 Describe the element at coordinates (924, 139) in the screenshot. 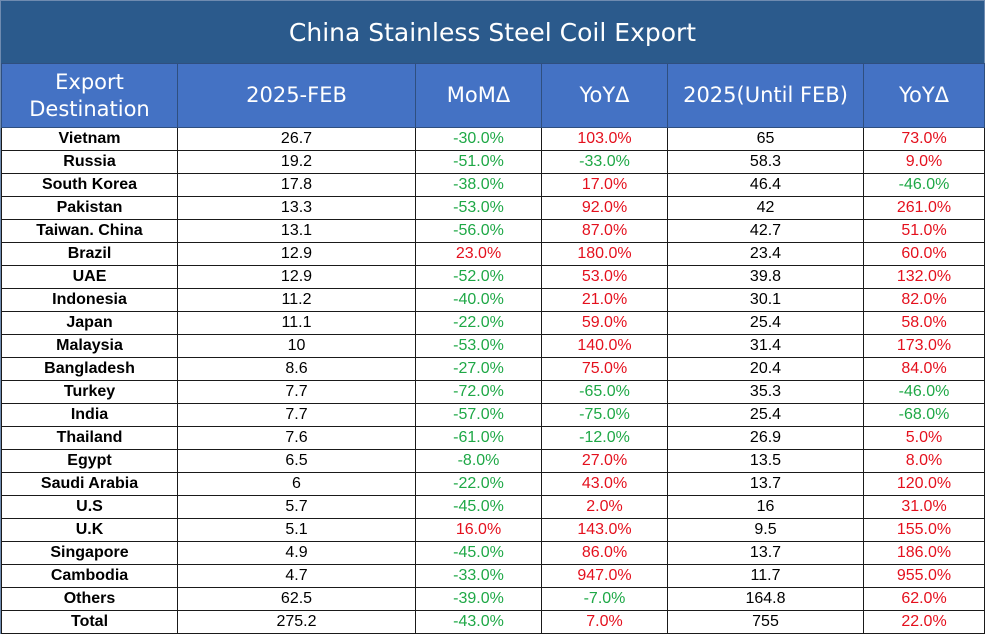

I see `cell-yoy-ytd: 73.0%` at that location.